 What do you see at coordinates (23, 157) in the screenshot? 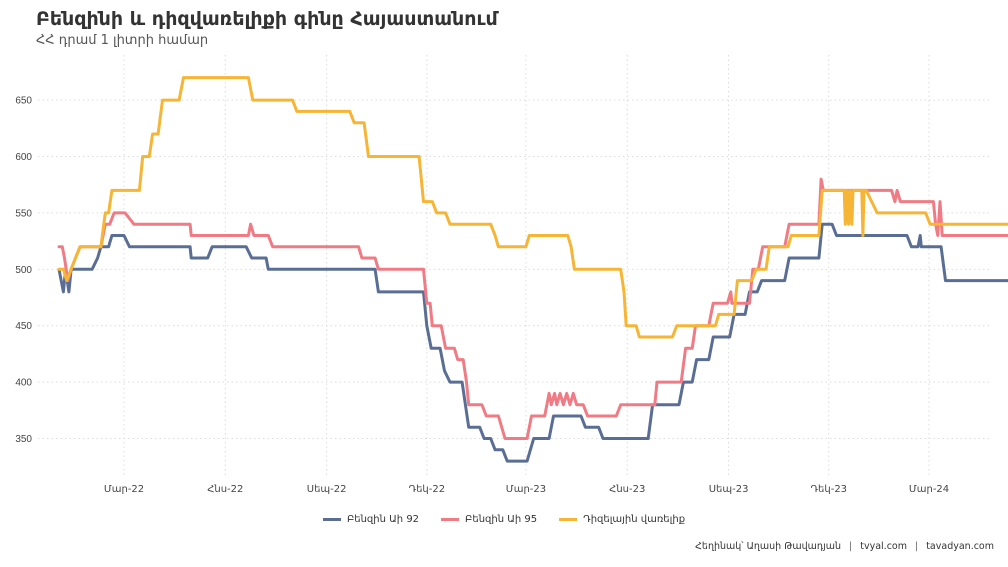
I see `y-tick-label: 600` at bounding box center [23, 157].